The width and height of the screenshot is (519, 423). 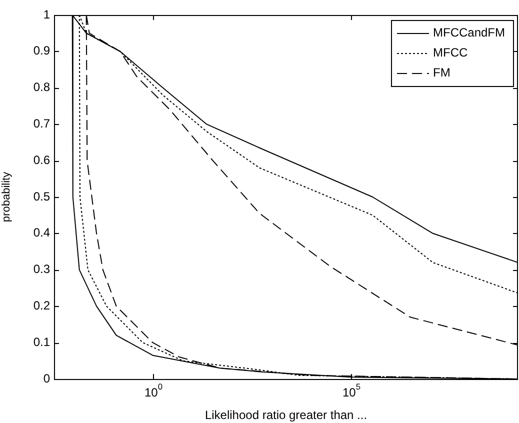 I want to click on y-tick-label: 0.8, so click(x=41, y=87).